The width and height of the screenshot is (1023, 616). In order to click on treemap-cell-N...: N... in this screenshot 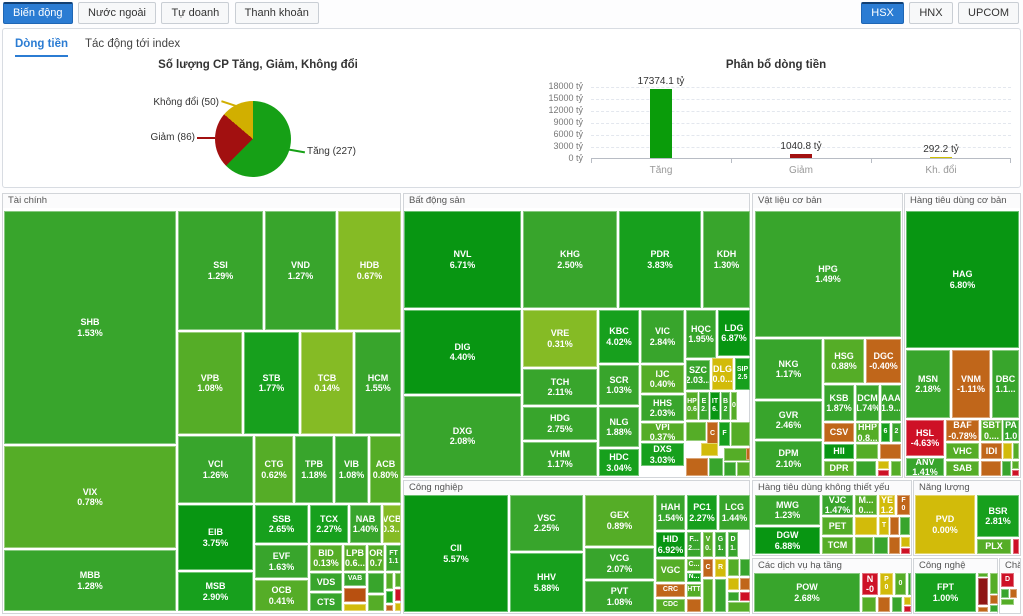, I will do `click(694, 577)`.